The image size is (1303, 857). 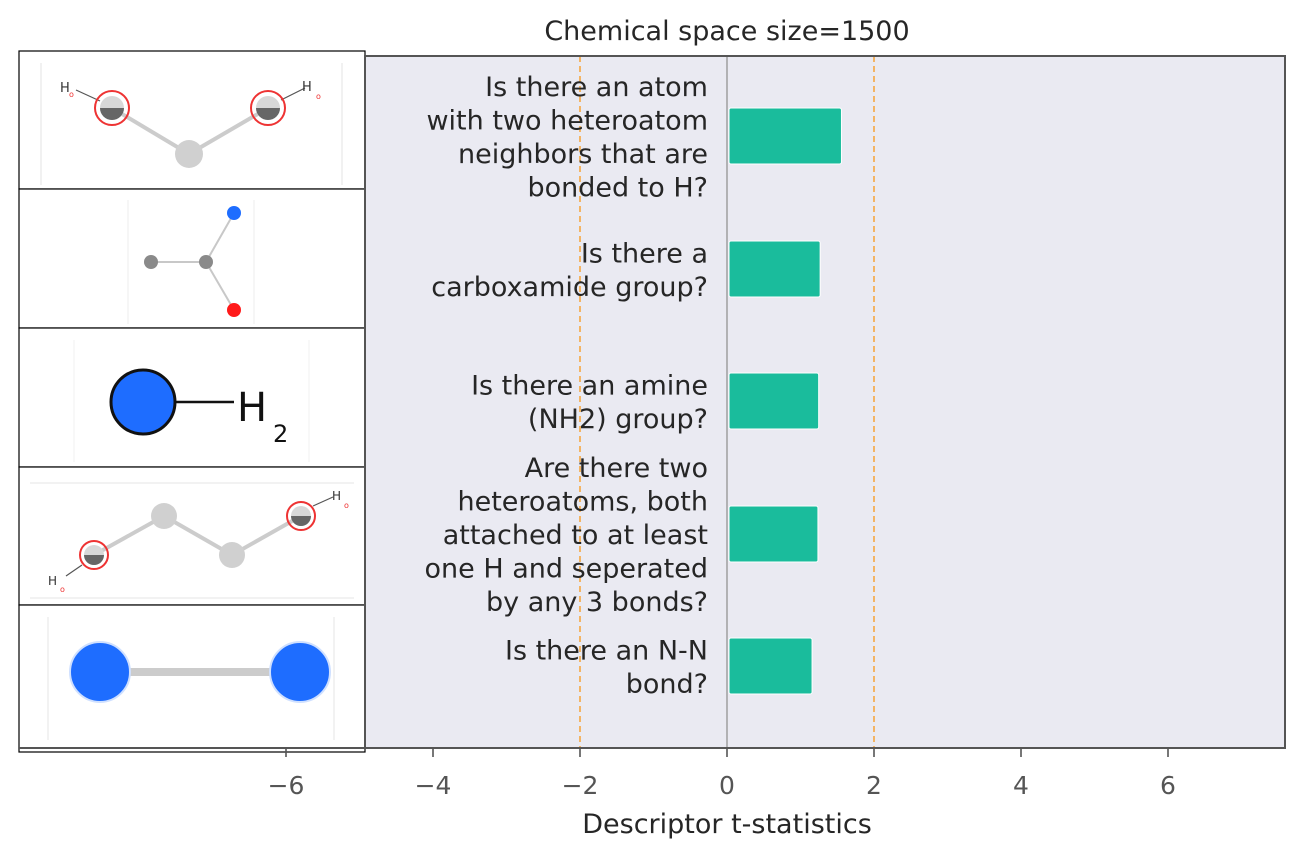 I want to click on x-tick-label-1: −6, so click(x=286, y=785).